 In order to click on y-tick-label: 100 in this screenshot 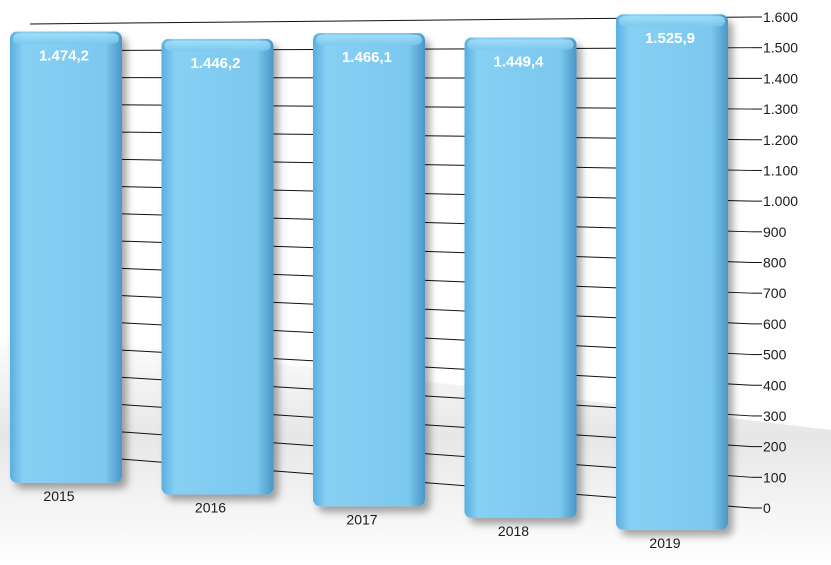, I will do `click(775, 477)`.